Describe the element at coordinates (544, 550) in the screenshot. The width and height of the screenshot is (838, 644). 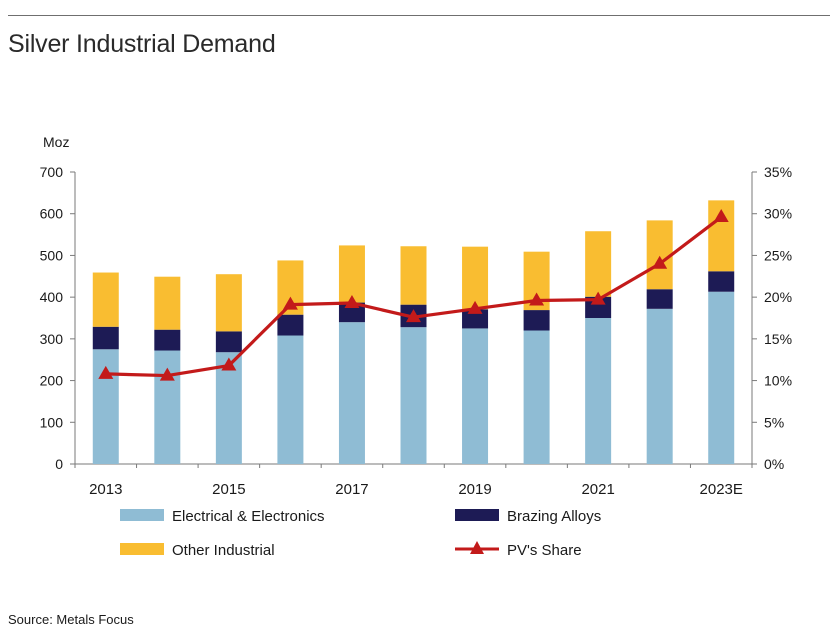
I see `legend-label: PV's Share` at that location.